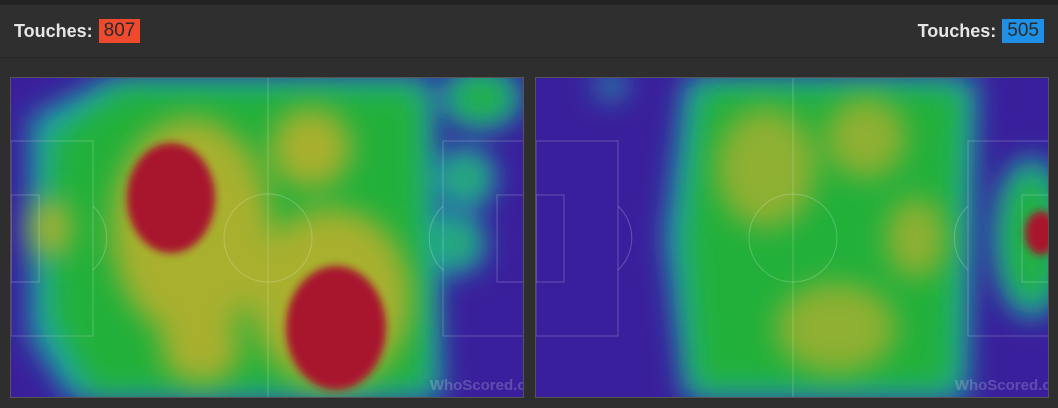  I want to click on home-touches: Touches: 807, so click(77, 31).